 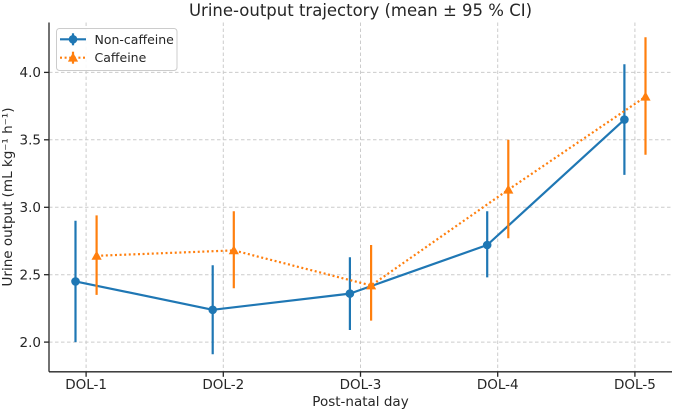 What do you see at coordinates (360, 10) in the screenshot?
I see `chart-title: Urine-output trajectory (mean ± 95 % CI)` at bounding box center [360, 10].